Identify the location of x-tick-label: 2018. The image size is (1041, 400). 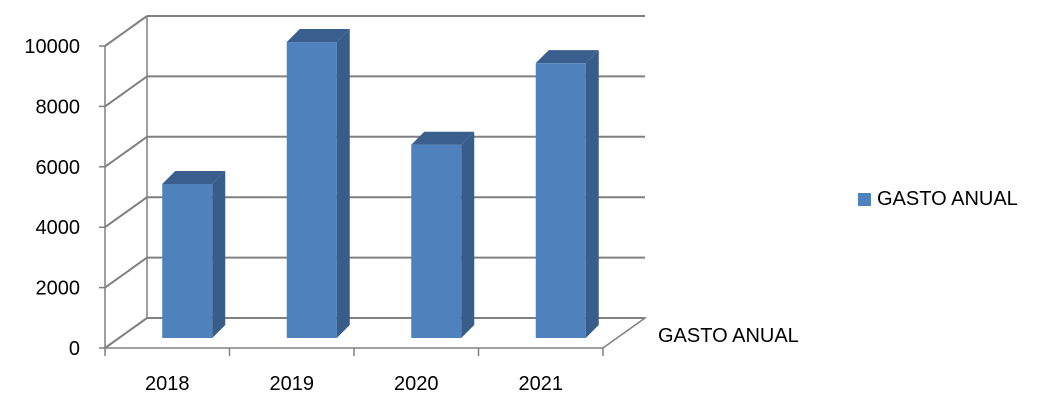
(167, 384).